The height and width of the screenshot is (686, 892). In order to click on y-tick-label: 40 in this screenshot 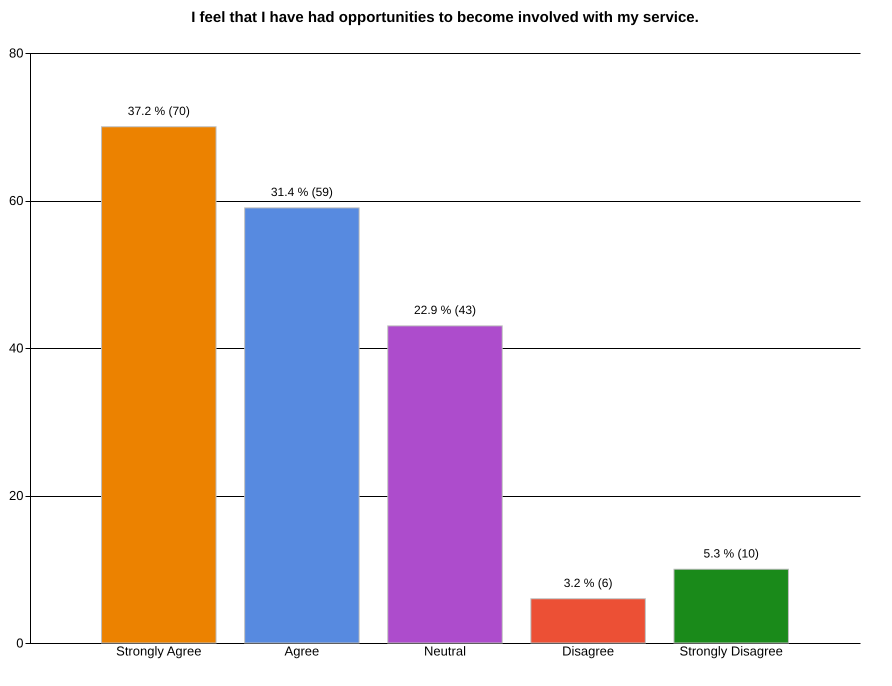, I will do `click(16, 348)`.